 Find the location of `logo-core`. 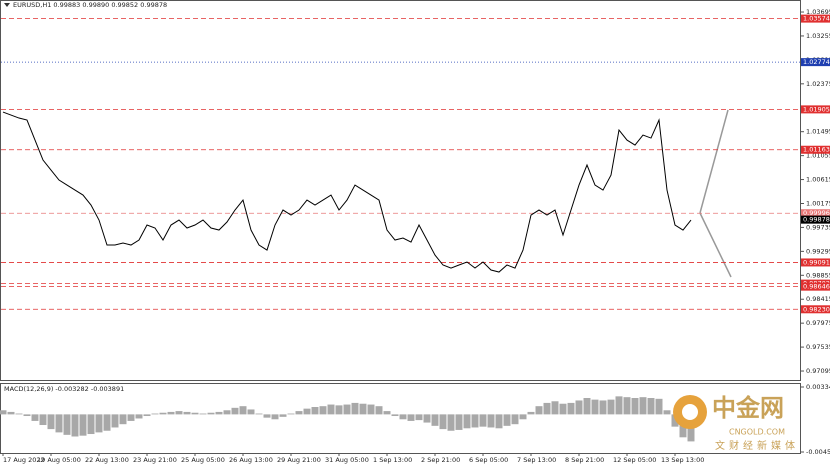

logo-core is located at coordinates (690, 412).